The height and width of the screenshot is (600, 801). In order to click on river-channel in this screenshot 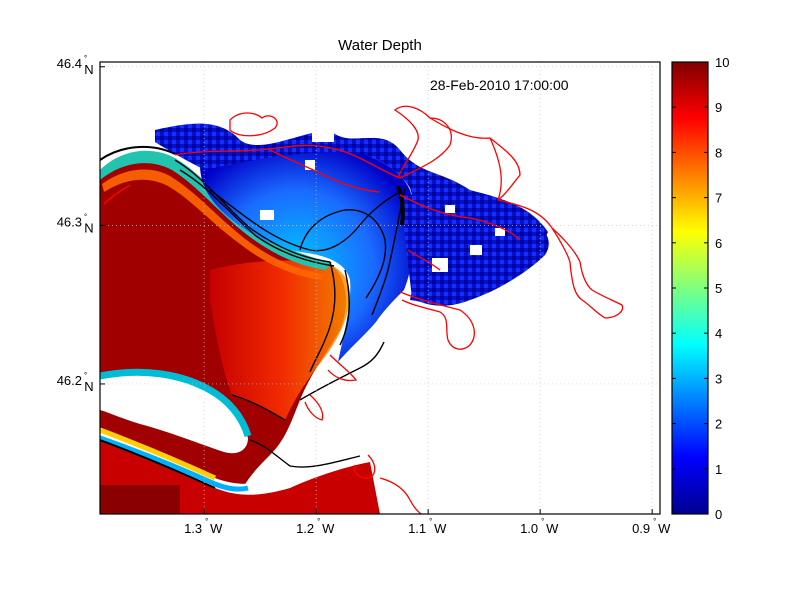, I will do `click(400, 205)`.